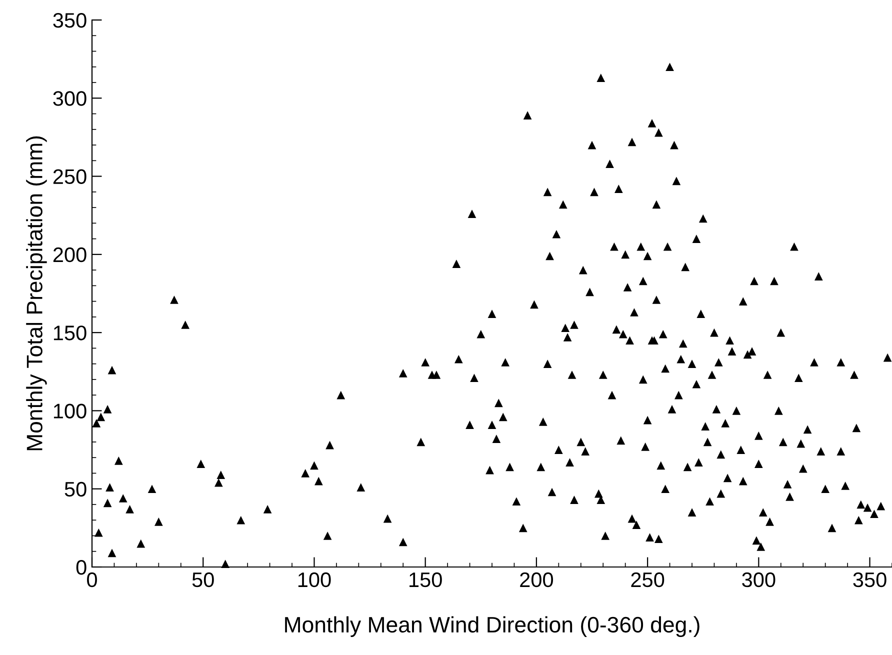  Describe the element at coordinates (69, 98) in the screenshot. I see `y-tick-label: 300` at that location.